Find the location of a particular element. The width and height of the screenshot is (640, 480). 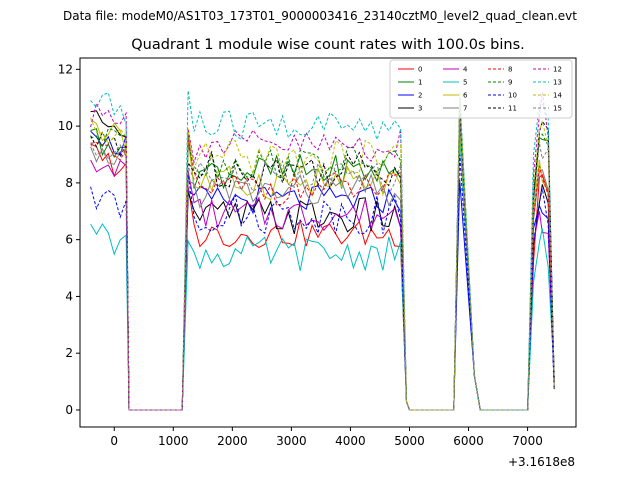

y-tick-label: 0 is located at coordinates (69, 410).